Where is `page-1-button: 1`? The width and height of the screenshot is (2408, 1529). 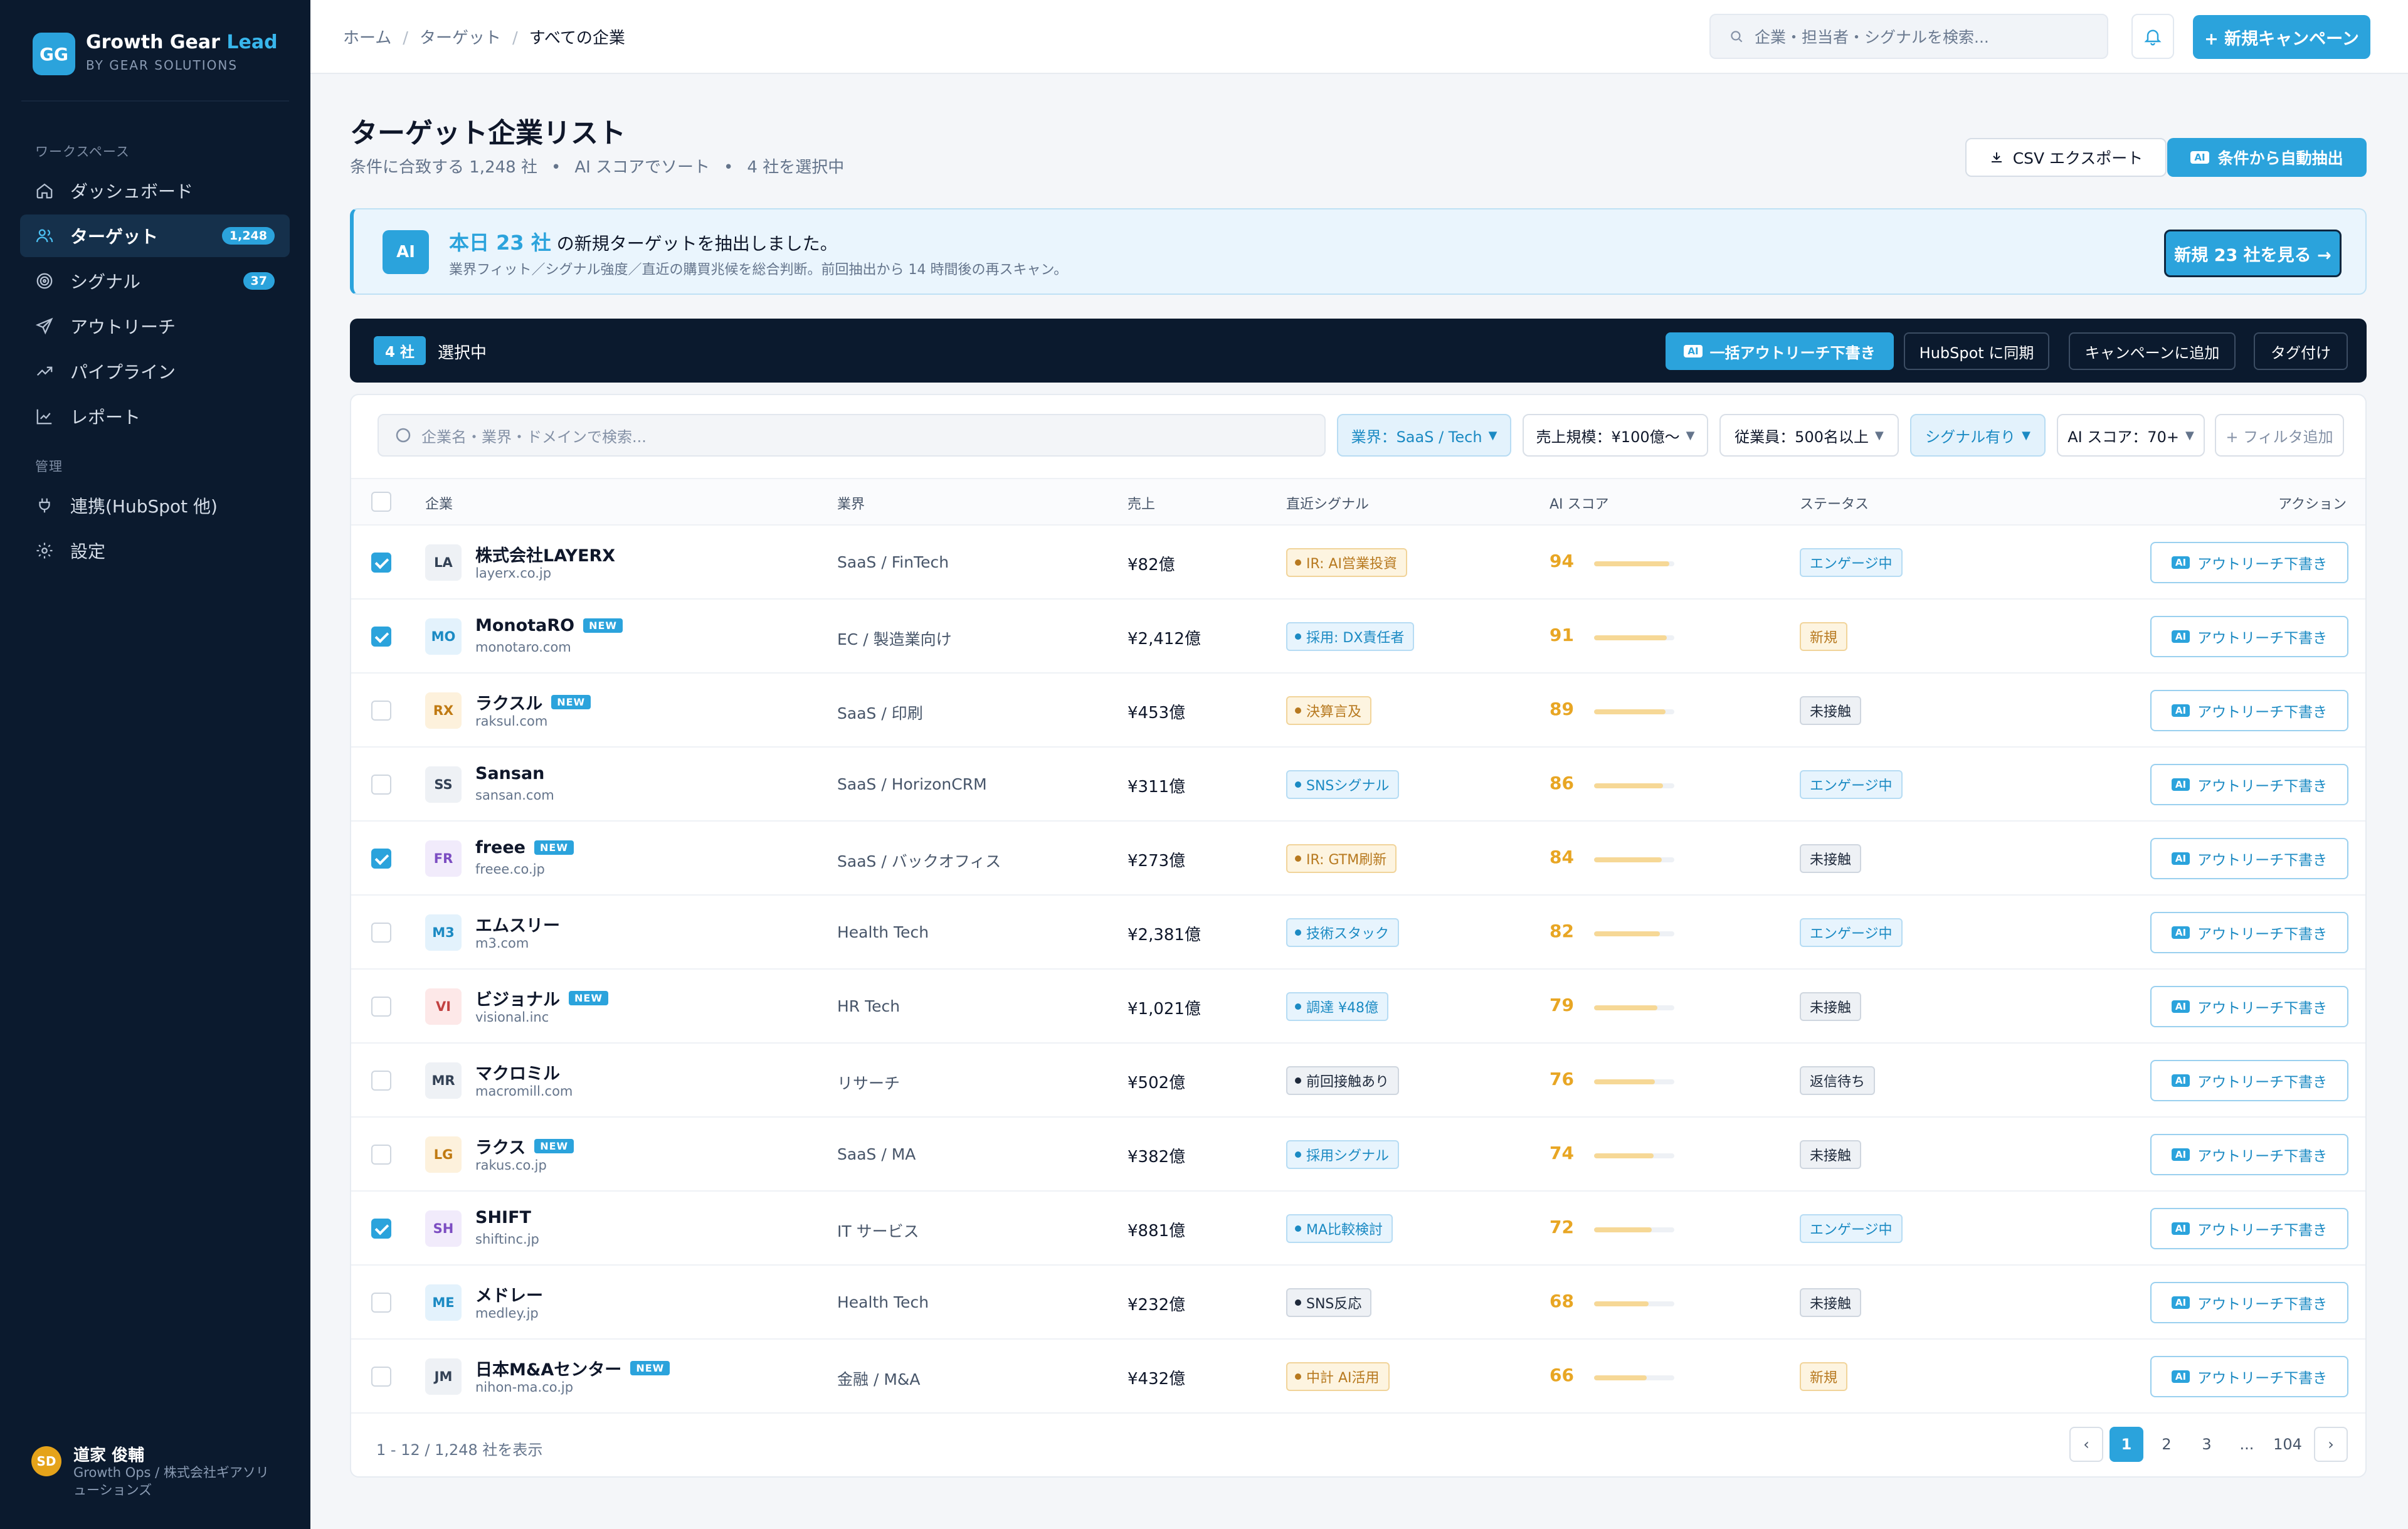
page-1-button: 1 is located at coordinates (2126, 1444).